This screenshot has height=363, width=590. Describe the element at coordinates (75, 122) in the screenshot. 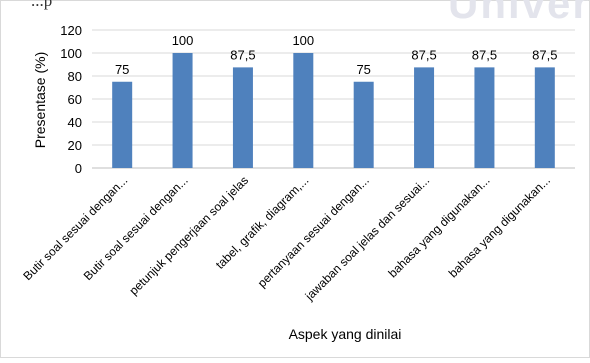

I see `y-tick-label: 40` at that location.